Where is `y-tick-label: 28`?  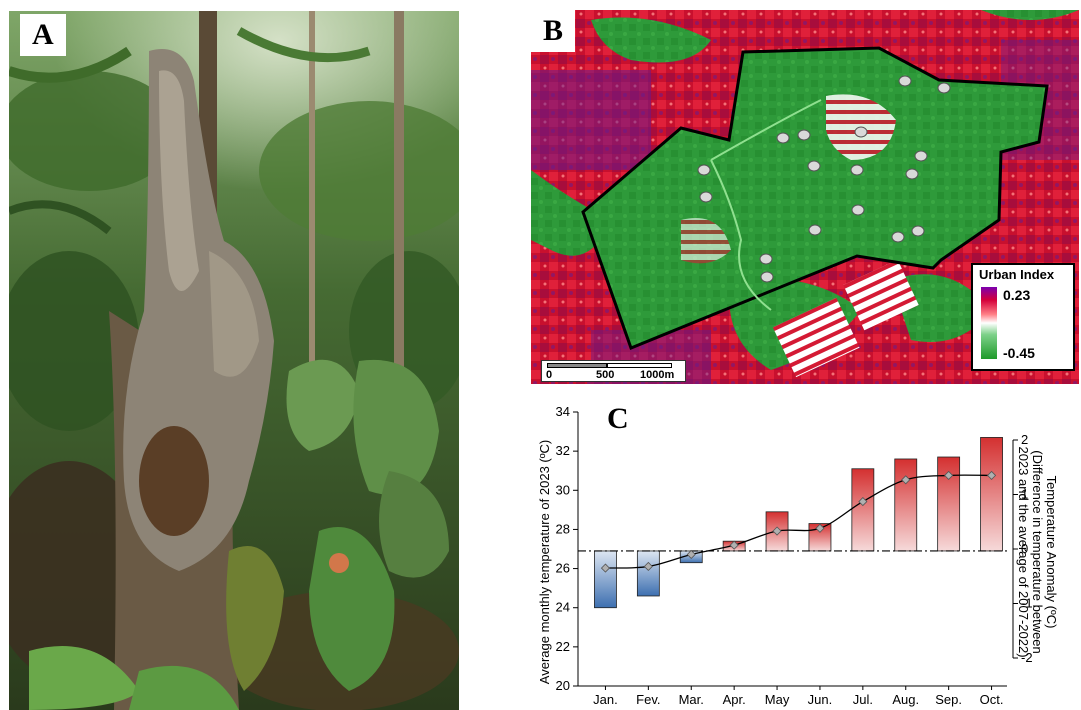
y-tick-label: 28 is located at coordinates (563, 528).